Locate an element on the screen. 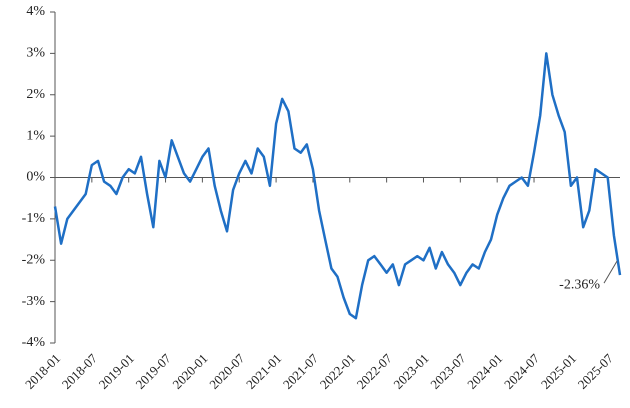  x-tick-label: 2018-01 is located at coordinates (42, 371).